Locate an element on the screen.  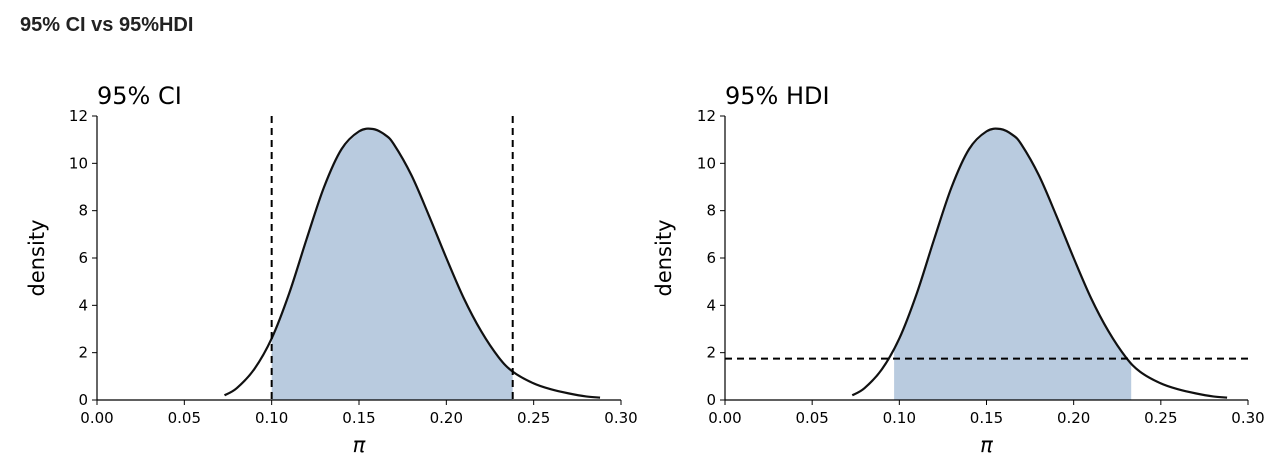
page-title: 95% CI vs 95%HDI is located at coordinates (107, 25).